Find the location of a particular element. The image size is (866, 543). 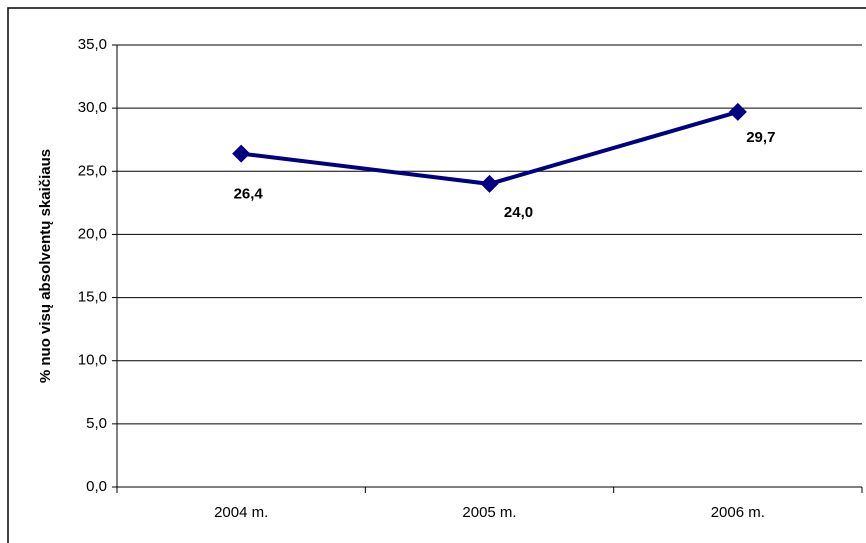

data-label: 26,4 is located at coordinates (249, 194).